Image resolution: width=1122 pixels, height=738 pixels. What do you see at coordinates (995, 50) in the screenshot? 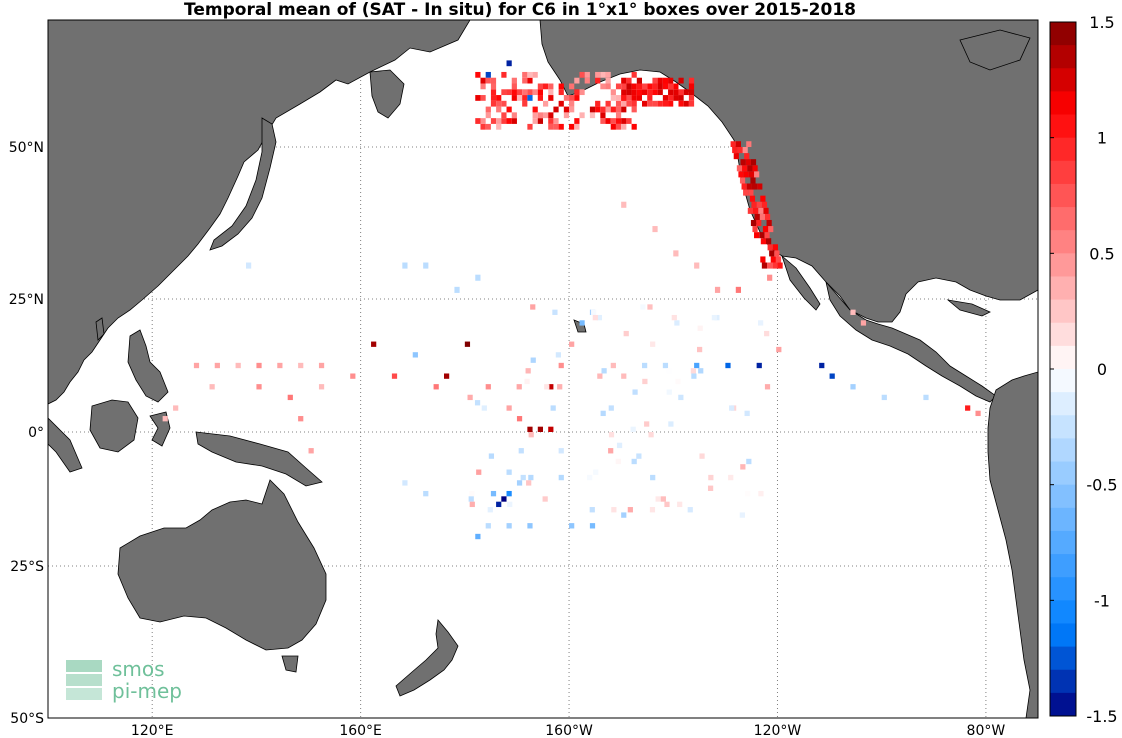
I see `greenland` at bounding box center [995, 50].